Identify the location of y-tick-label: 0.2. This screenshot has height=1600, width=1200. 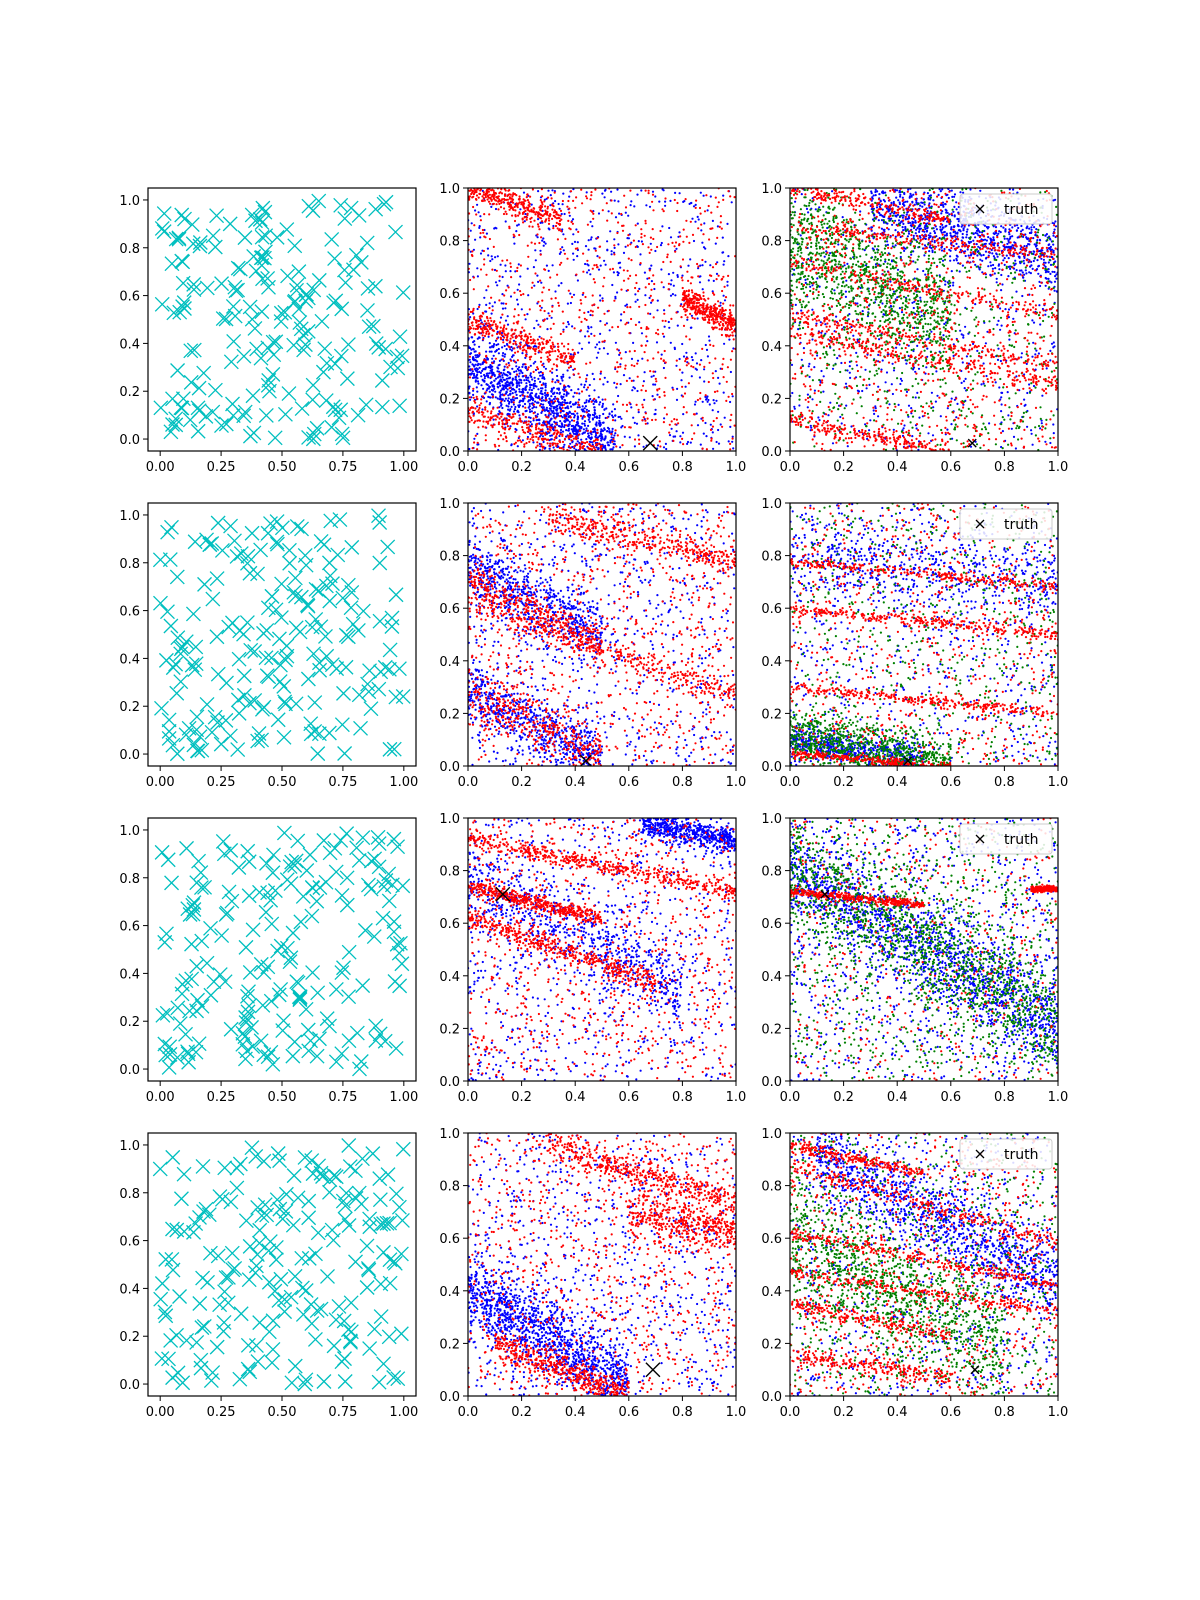
(129, 392).